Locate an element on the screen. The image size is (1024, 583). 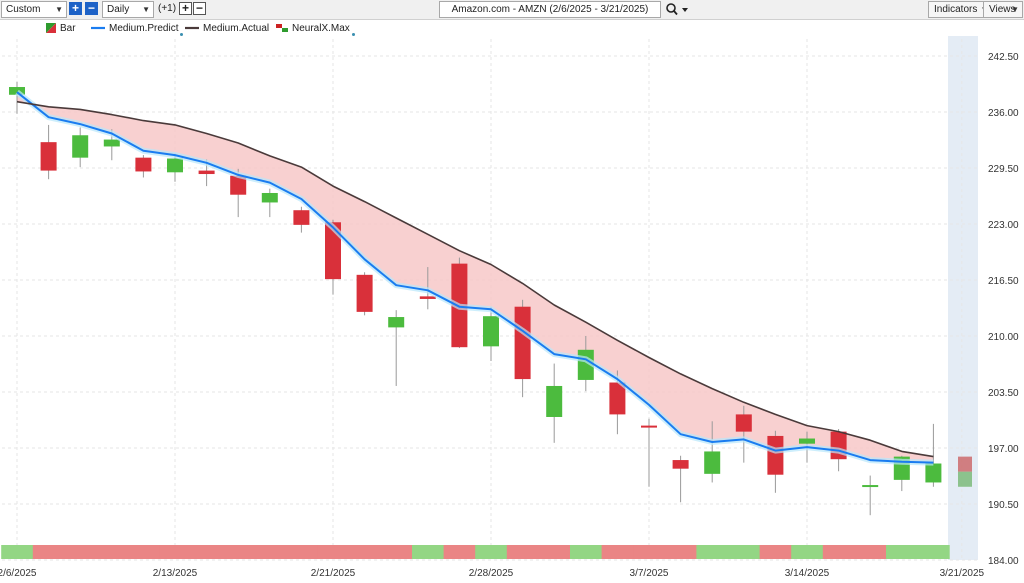
views-button: Views ▼ is located at coordinates (1003, 9).